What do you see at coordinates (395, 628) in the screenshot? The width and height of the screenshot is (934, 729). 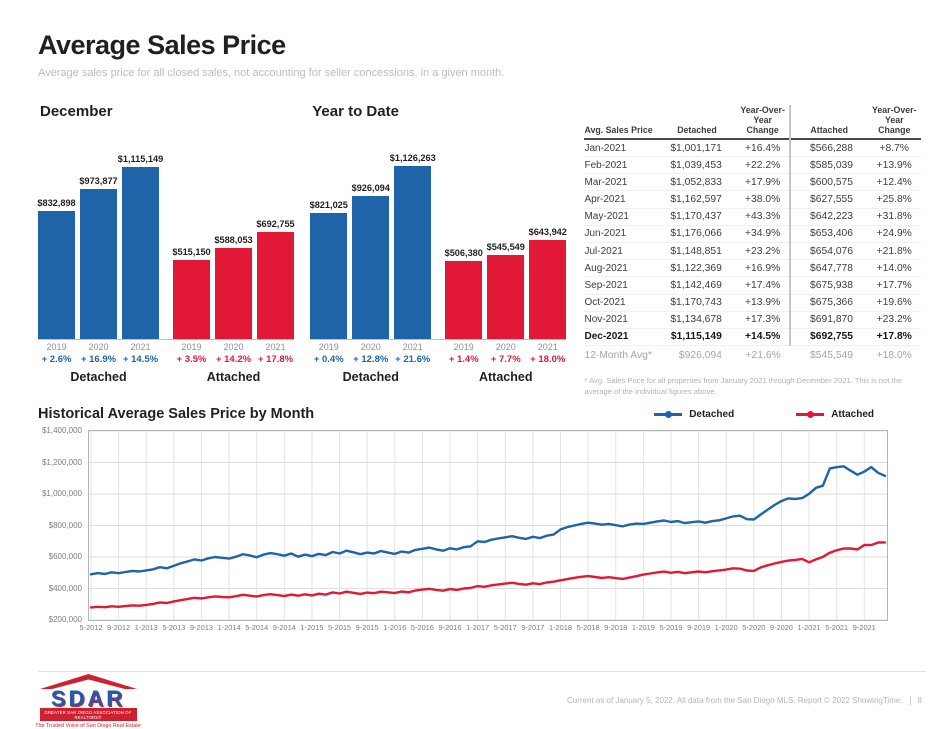 I see `x-tick-label: 1-2016` at bounding box center [395, 628].